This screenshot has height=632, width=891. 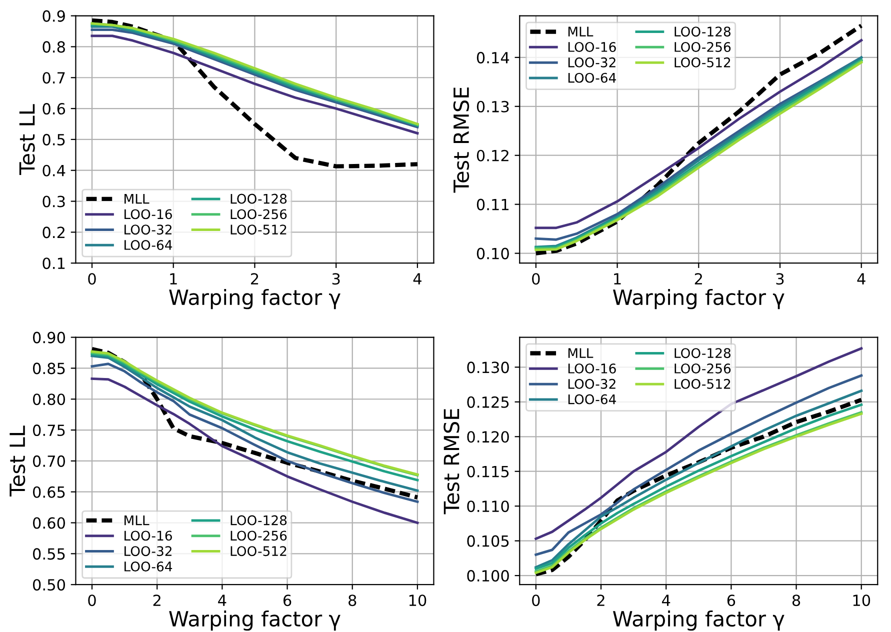 What do you see at coordinates (488, 368) in the screenshot?
I see `y-tick-label: 0.130` at bounding box center [488, 368].